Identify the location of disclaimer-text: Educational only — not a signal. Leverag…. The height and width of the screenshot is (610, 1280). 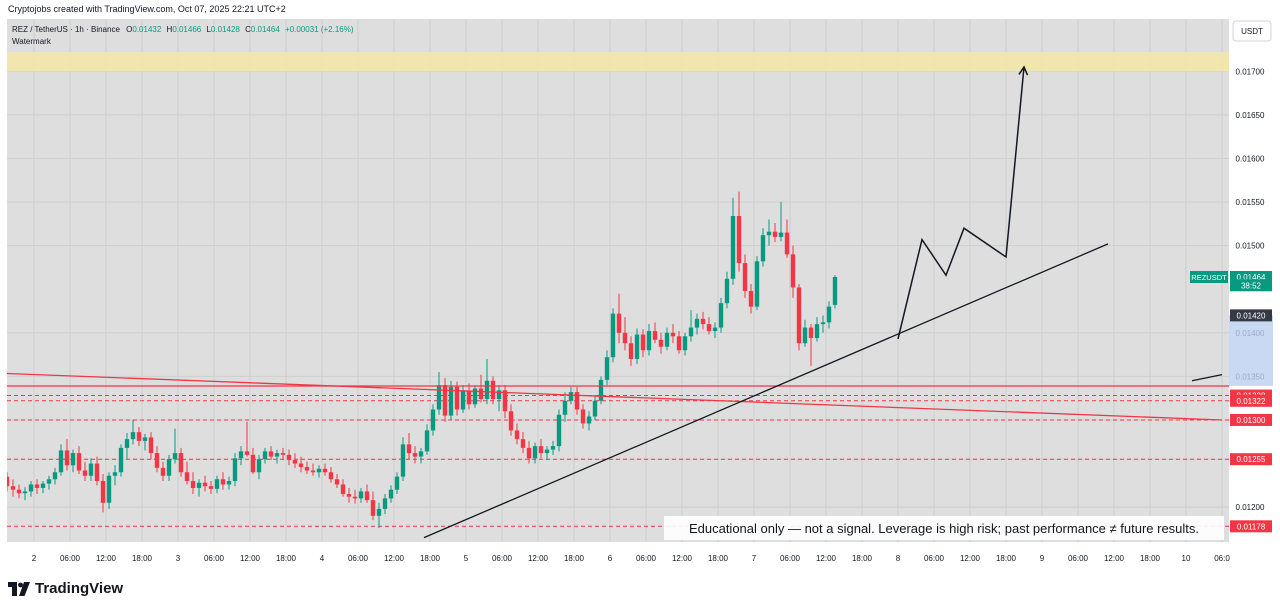
(944, 528).